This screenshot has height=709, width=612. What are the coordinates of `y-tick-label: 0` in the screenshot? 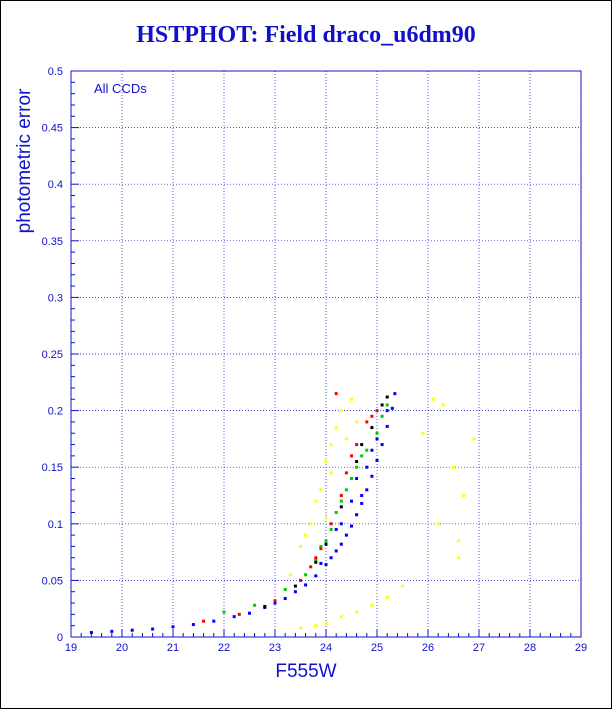 It's located at (60, 638).